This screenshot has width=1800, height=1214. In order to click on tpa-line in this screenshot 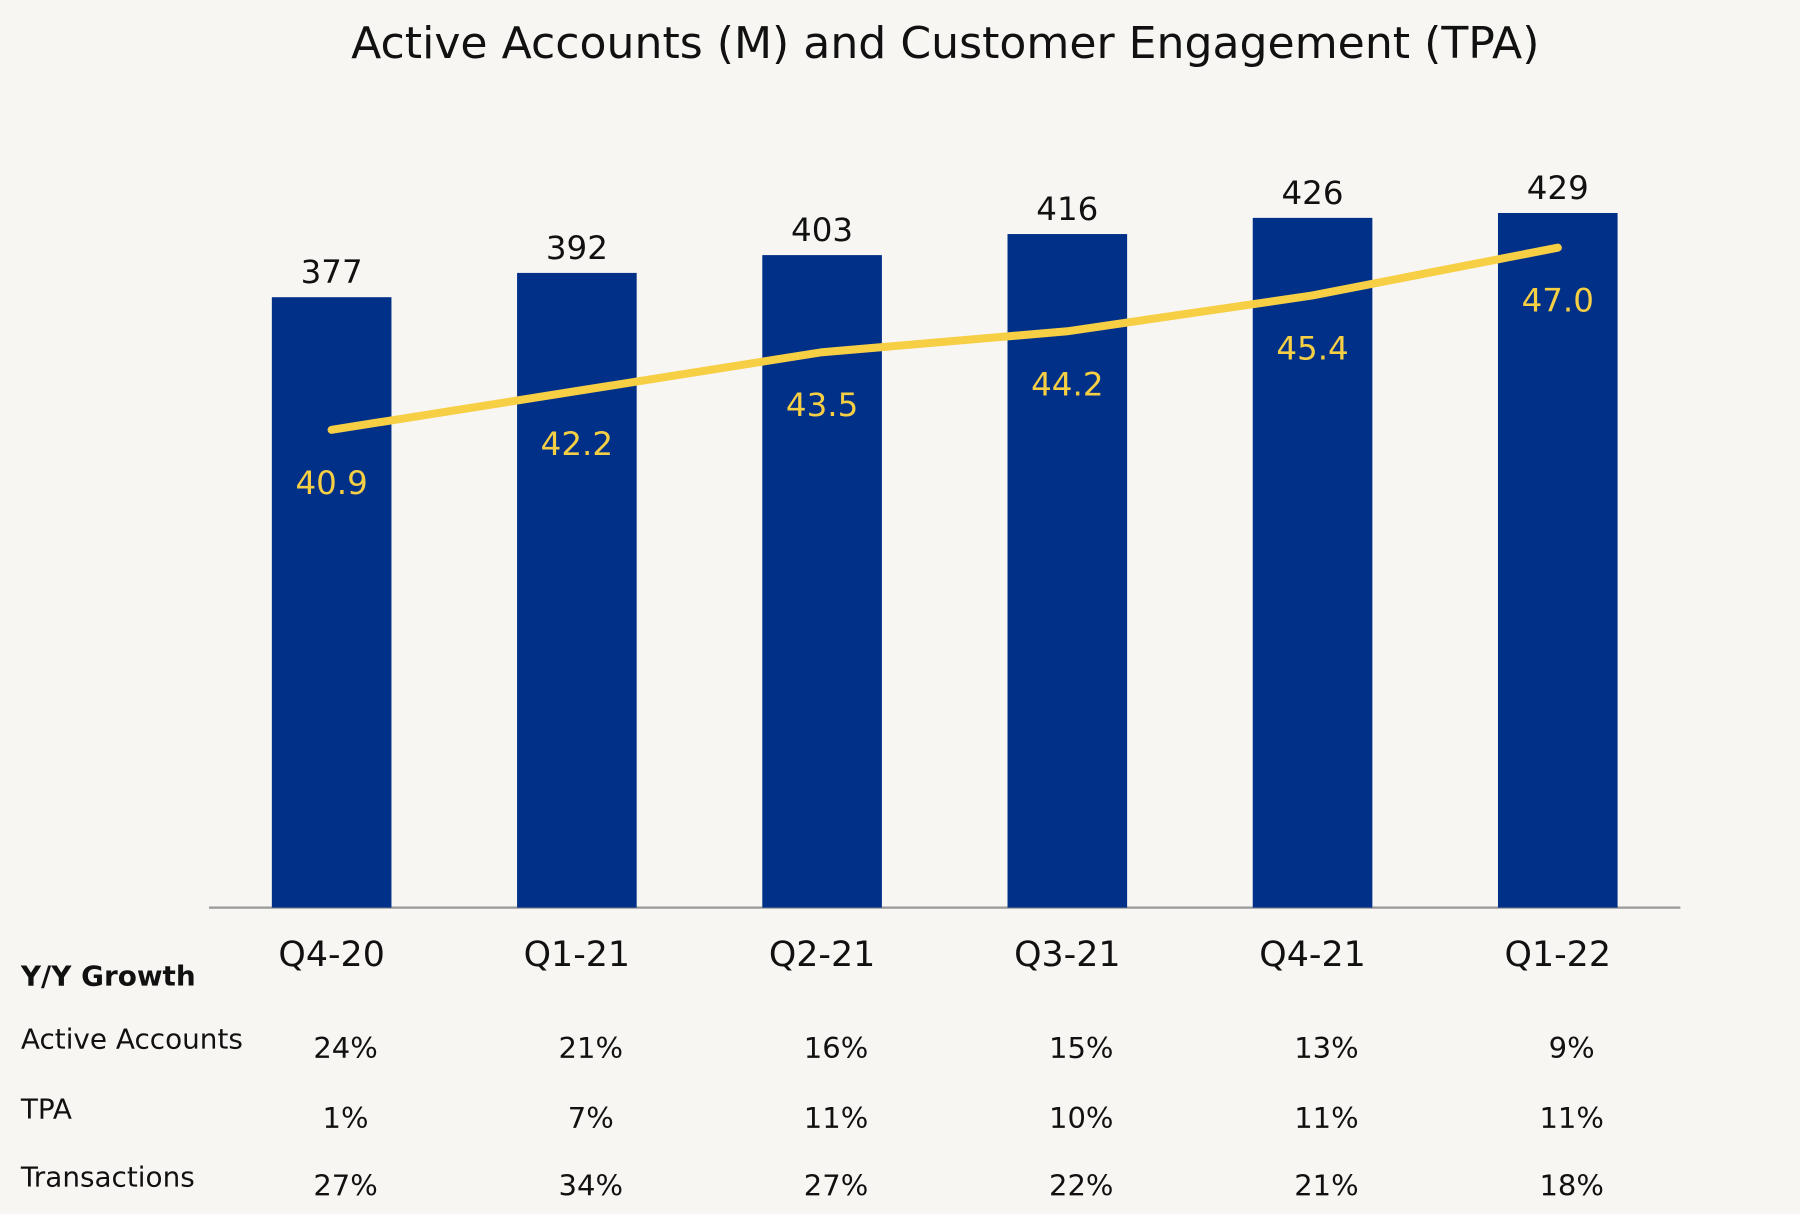, I will do `click(944, 338)`.